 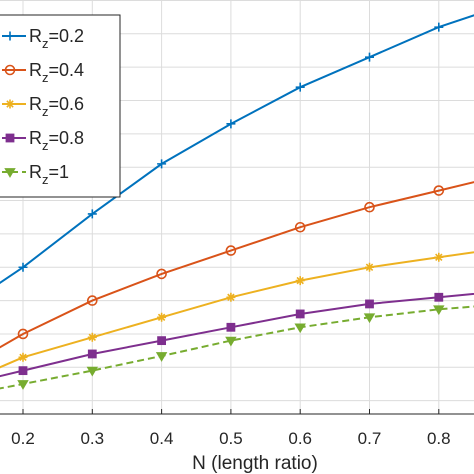 I want to click on legend-item: Rz=0.4, so click(x=43, y=72).